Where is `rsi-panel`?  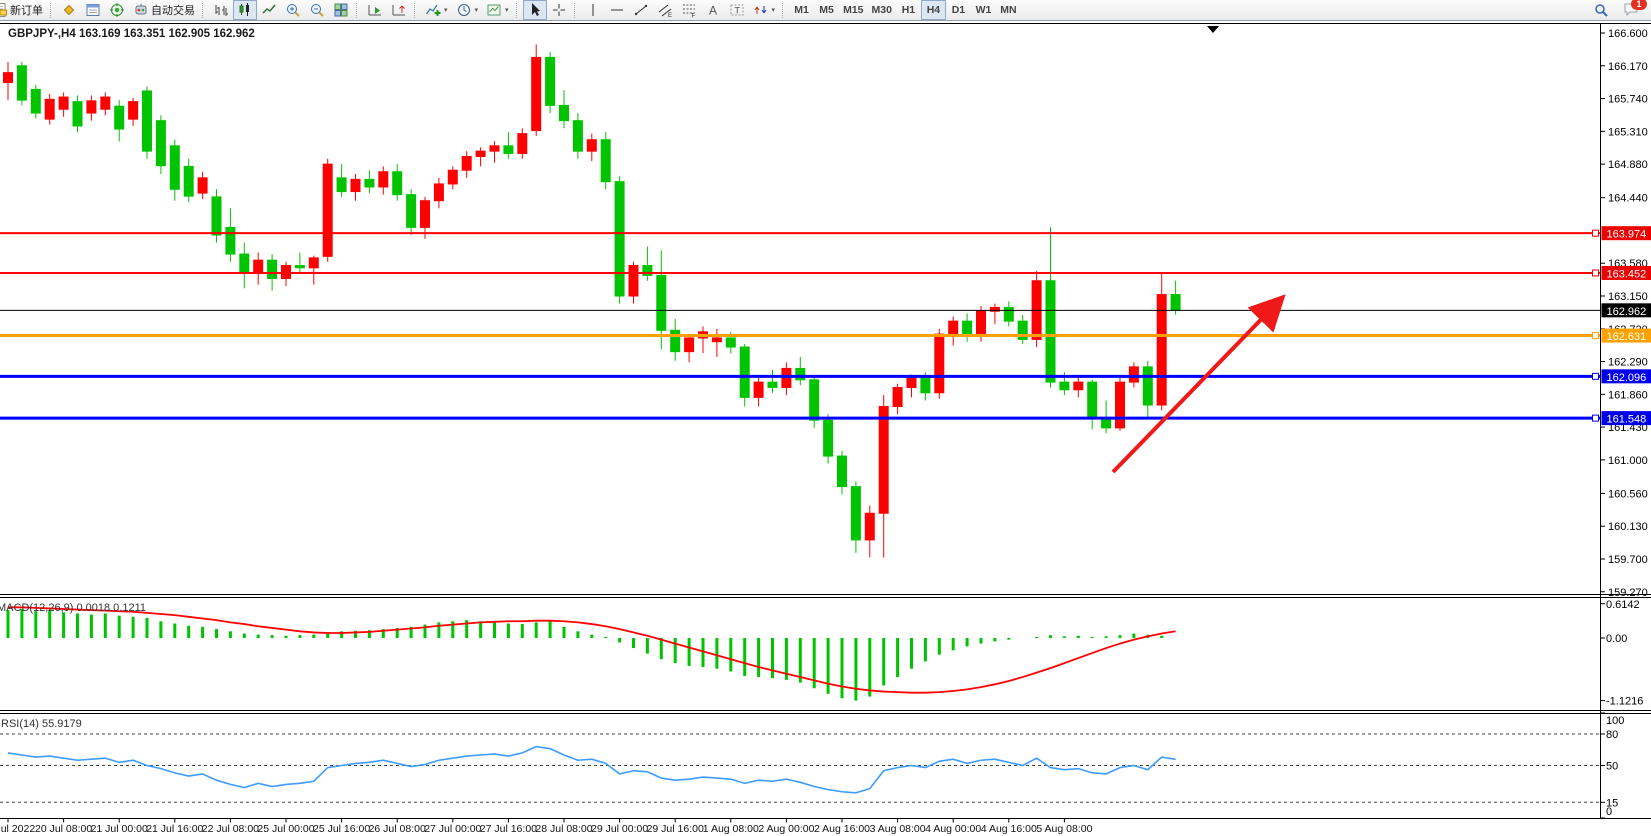
rsi-panel is located at coordinates (800, 768).